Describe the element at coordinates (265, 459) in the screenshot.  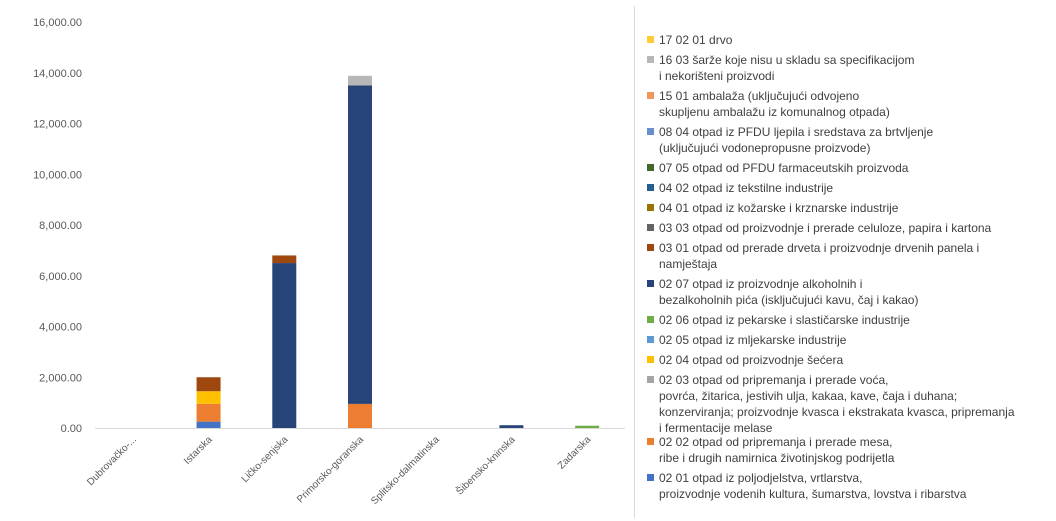
I see `x-tick-label: Ličko-senjska` at that location.